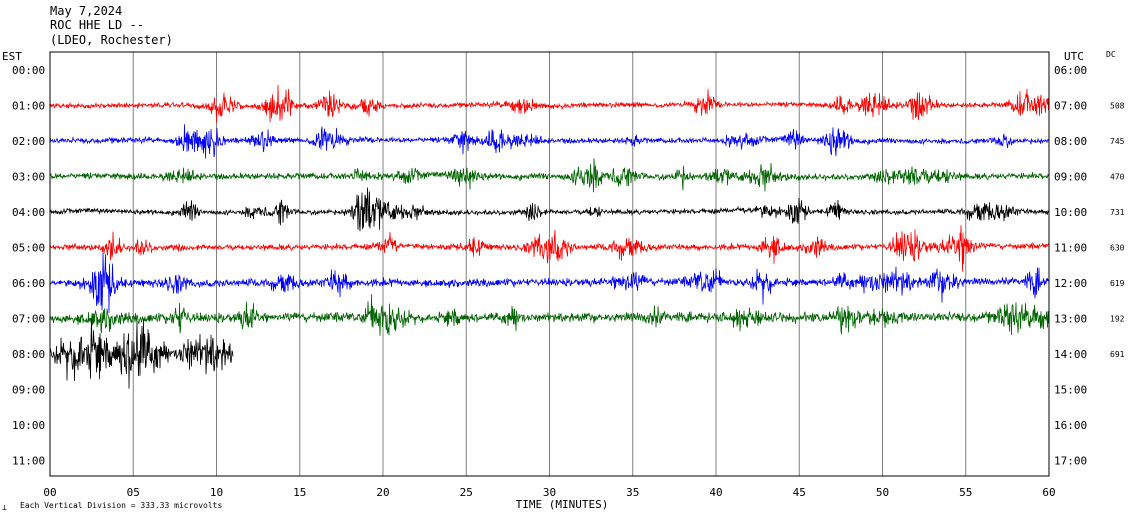 Image resolution: width=1130 pixels, height=519 pixels. I want to click on header-station: ROC HHE LD --, so click(97, 25).